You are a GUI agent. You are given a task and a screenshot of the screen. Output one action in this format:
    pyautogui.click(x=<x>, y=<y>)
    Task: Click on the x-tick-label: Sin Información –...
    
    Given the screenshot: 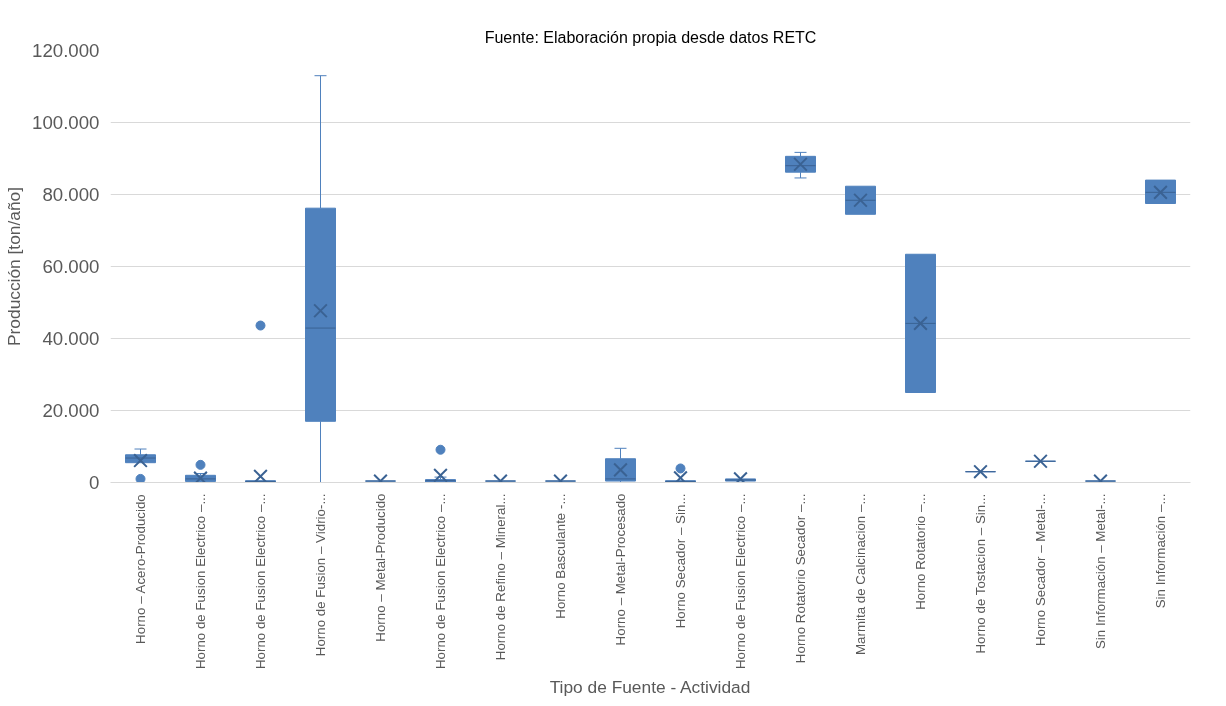 What is the action you would take?
    pyautogui.click(x=1160, y=551)
    